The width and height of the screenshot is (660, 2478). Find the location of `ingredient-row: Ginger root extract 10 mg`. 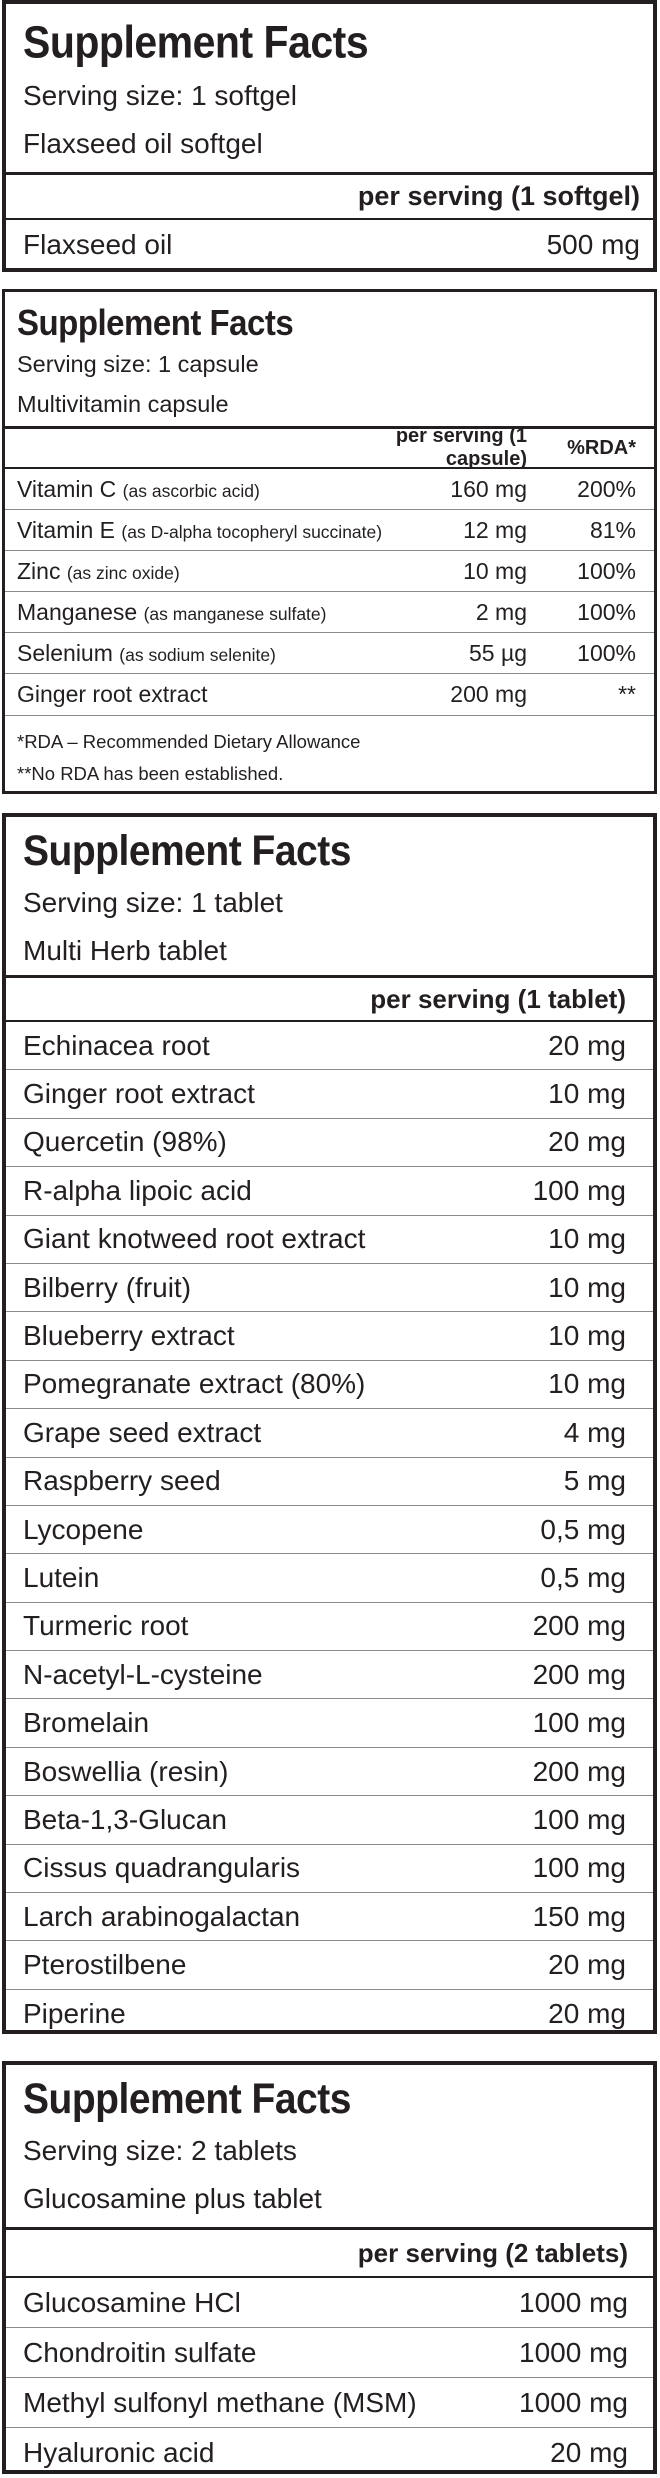

ingredient-row: Ginger root extract 10 mg is located at coordinates (329, 1094).